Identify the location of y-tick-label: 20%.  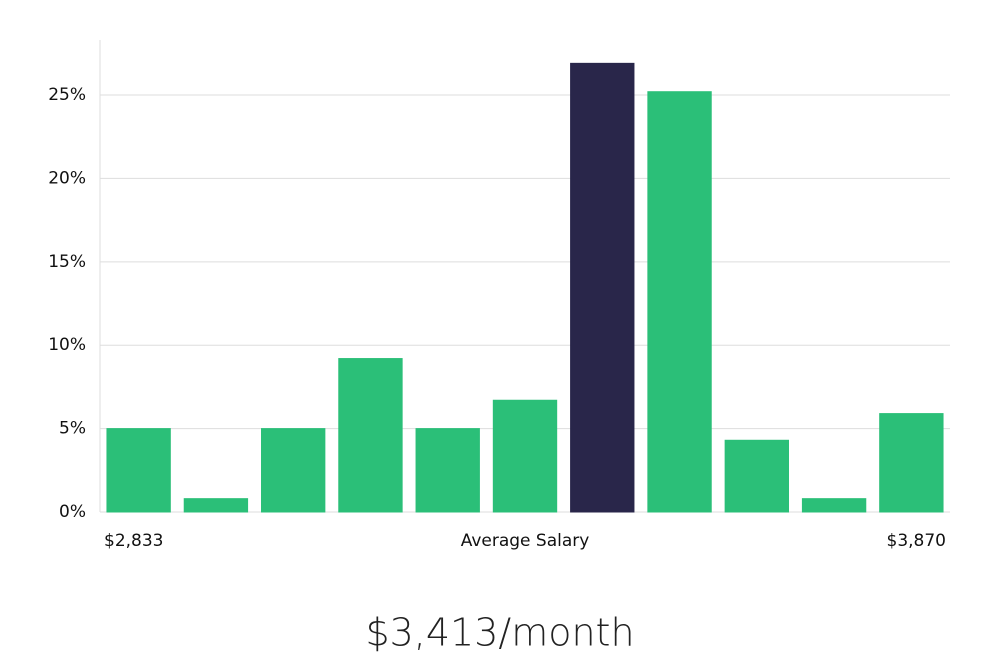
(67, 178).